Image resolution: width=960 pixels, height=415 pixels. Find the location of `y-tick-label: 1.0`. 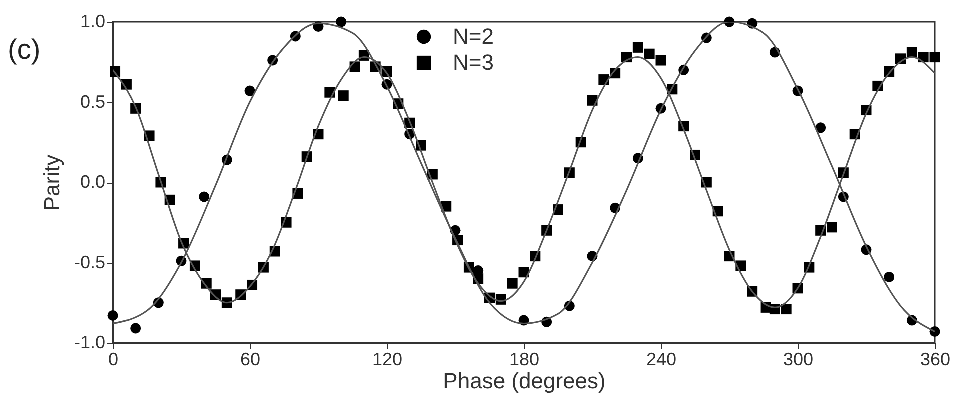

y-tick-label: 1.0 is located at coordinates (93, 22).